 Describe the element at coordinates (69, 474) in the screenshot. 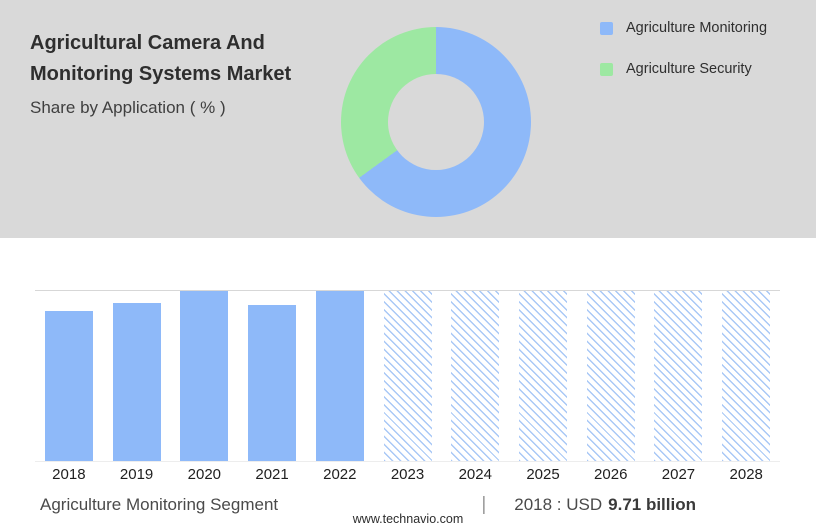

I see `x-tick-2018: 2018` at that location.